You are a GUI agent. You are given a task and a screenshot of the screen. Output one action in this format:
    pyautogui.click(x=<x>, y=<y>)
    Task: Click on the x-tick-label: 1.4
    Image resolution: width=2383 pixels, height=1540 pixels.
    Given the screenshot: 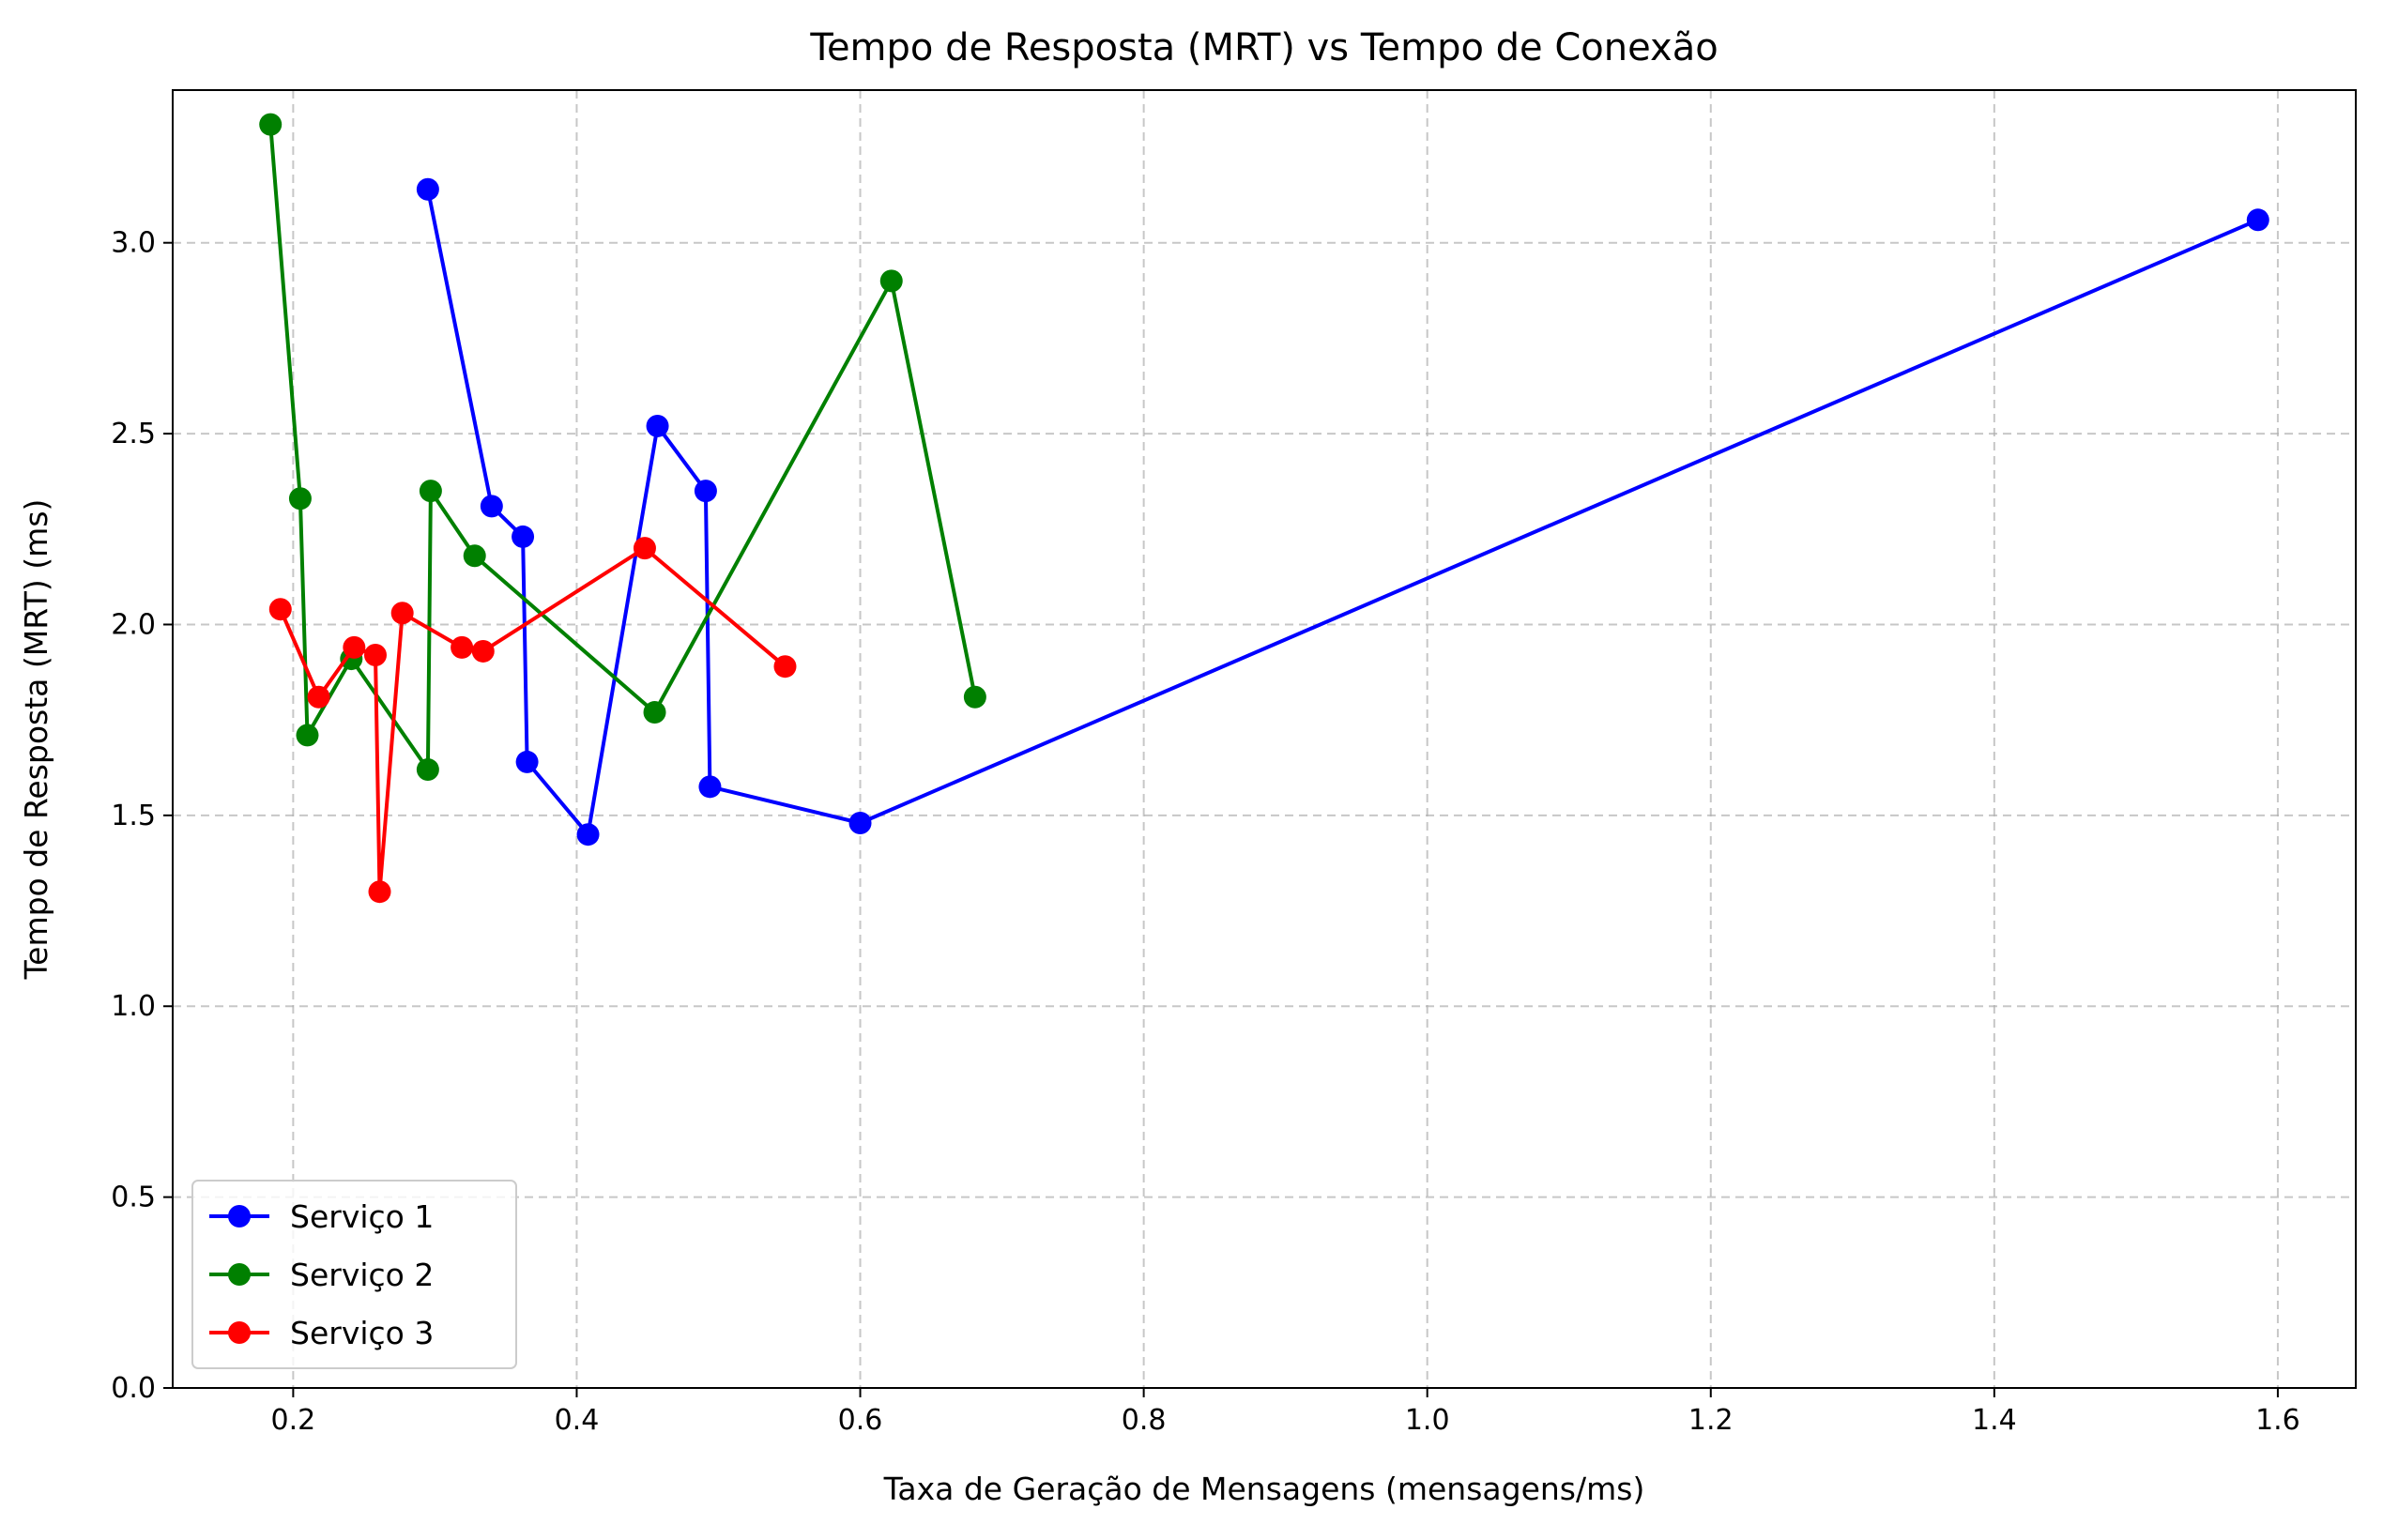 What is the action you would take?
    pyautogui.click(x=1995, y=1420)
    